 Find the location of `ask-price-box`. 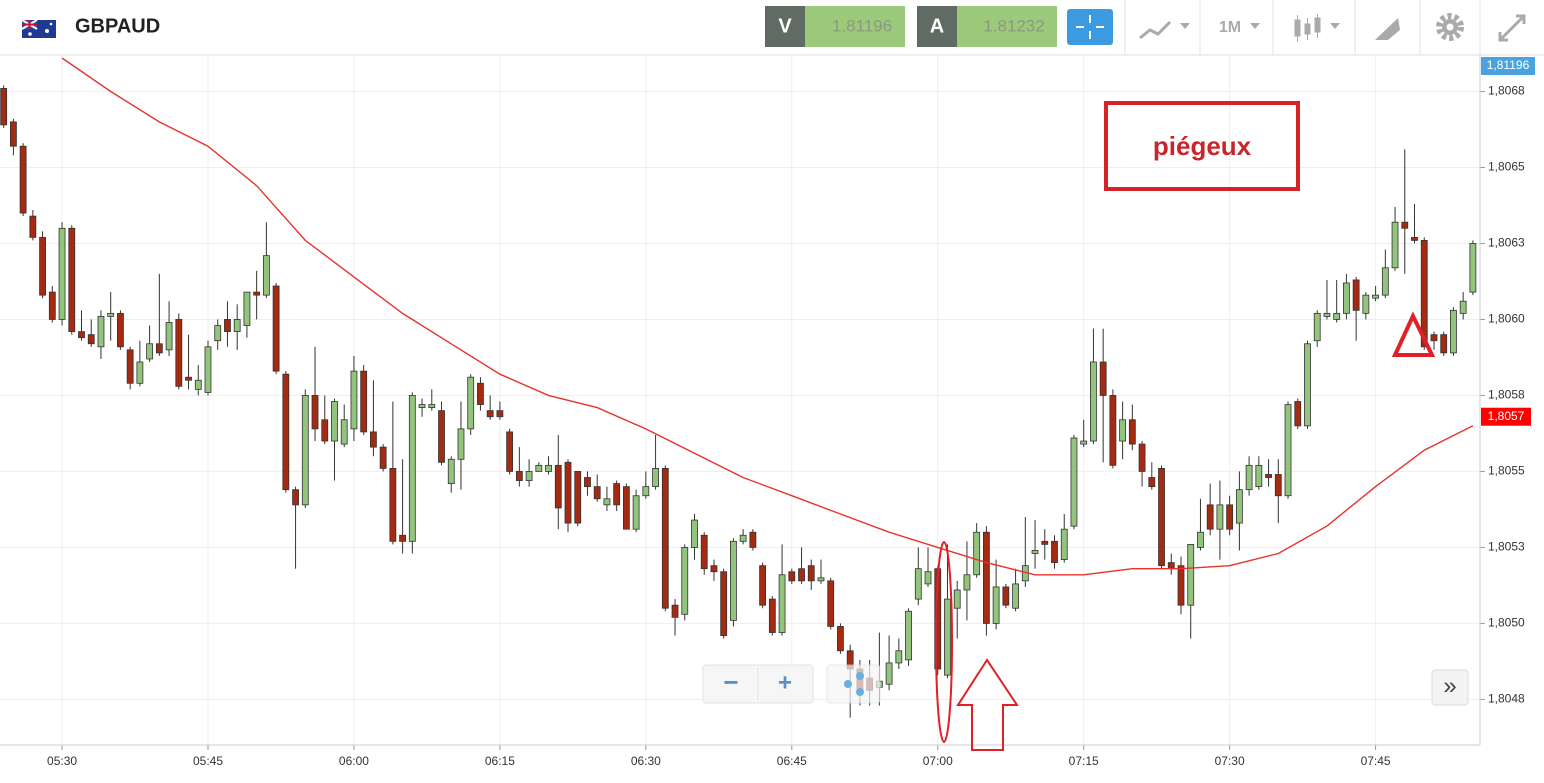

ask-price-box is located at coordinates (1007, 26).